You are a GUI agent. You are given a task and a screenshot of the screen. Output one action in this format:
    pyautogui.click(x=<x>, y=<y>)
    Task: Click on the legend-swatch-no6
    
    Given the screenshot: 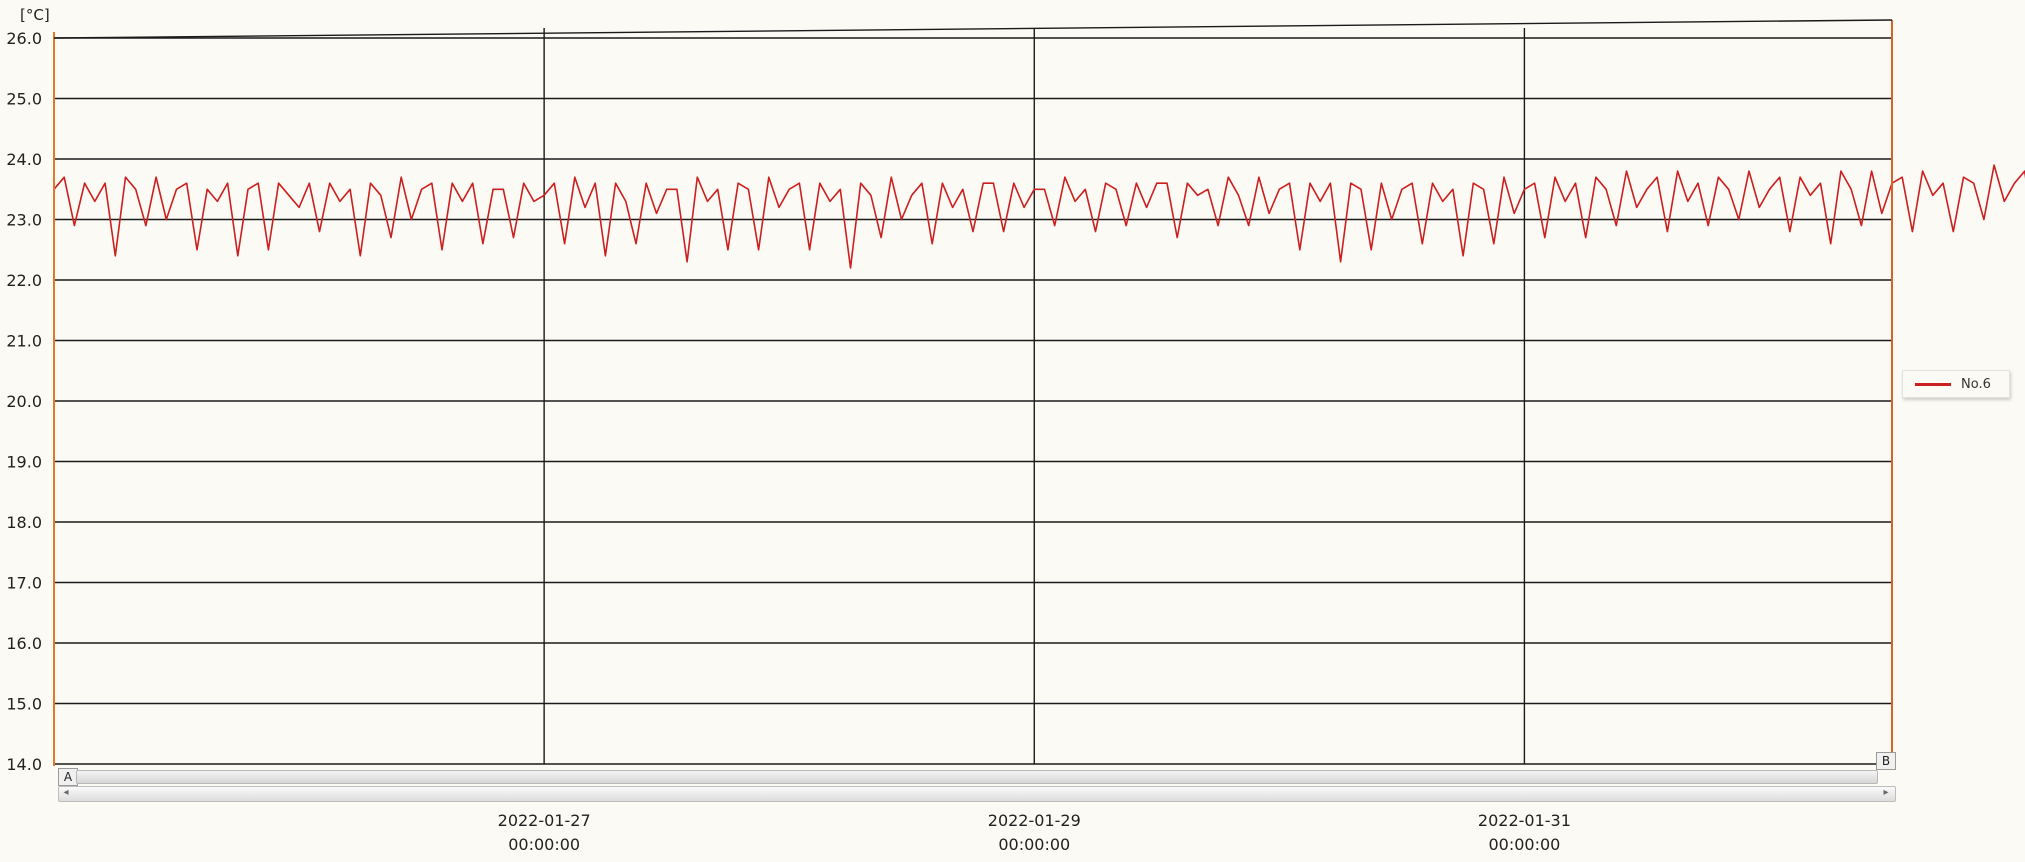 What is the action you would take?
    pyautogui.click(x=1933, y=384)
    